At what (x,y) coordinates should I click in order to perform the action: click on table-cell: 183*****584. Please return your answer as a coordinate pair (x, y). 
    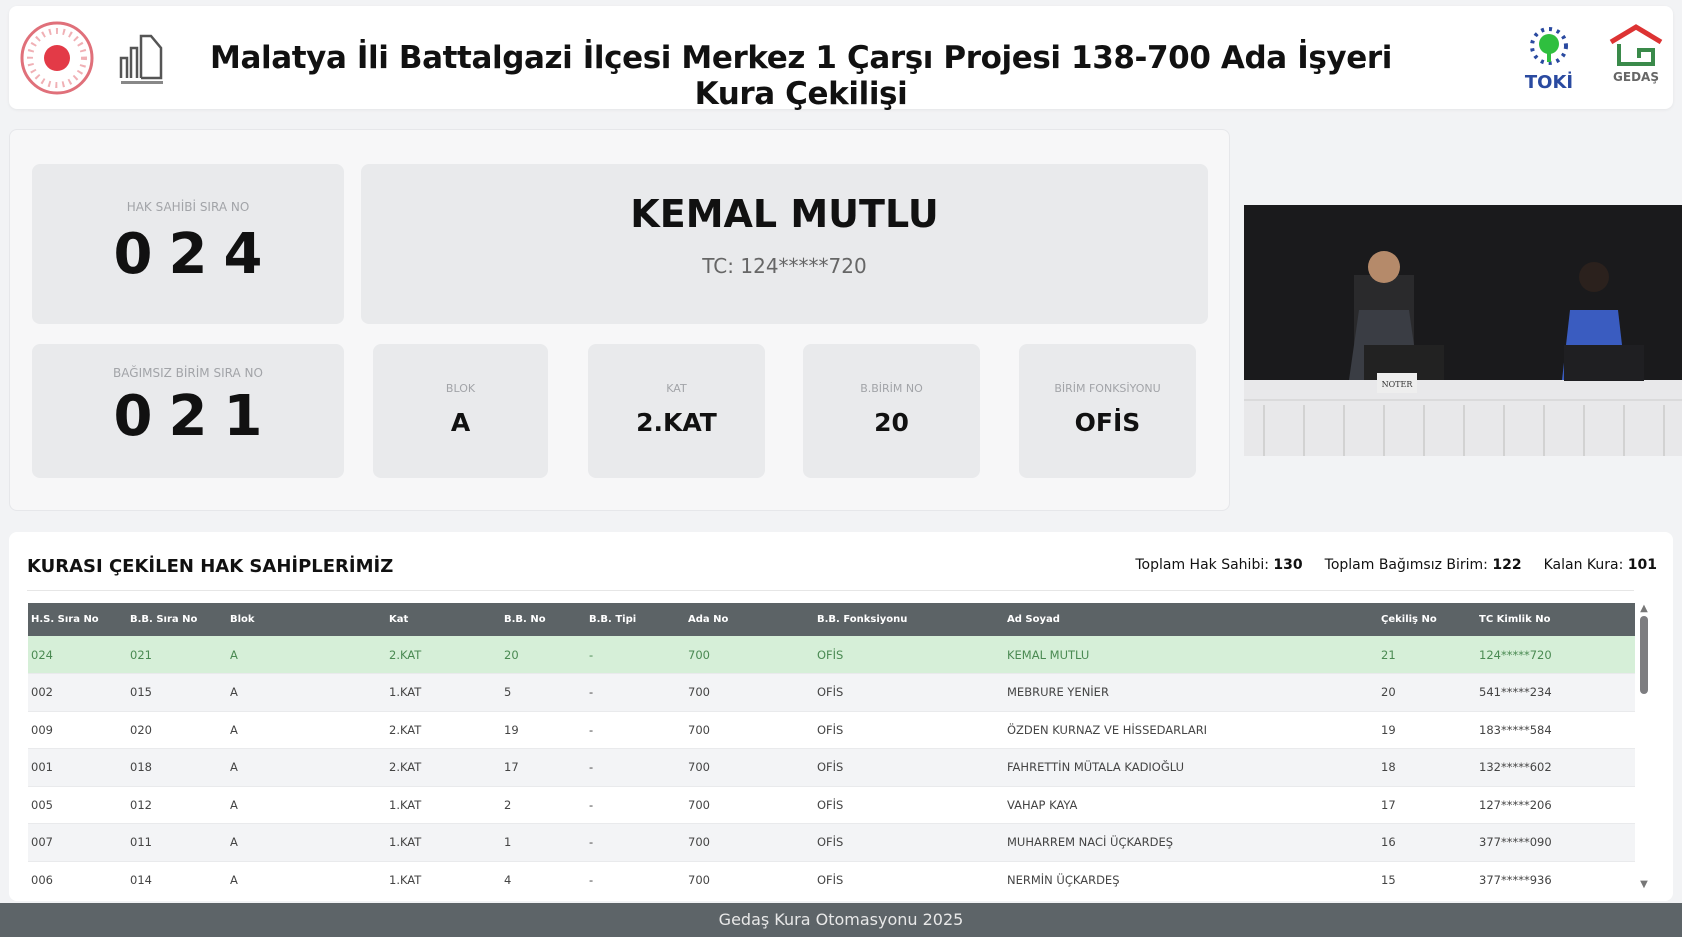
    Looking at the image, I should click on (1555, 730).